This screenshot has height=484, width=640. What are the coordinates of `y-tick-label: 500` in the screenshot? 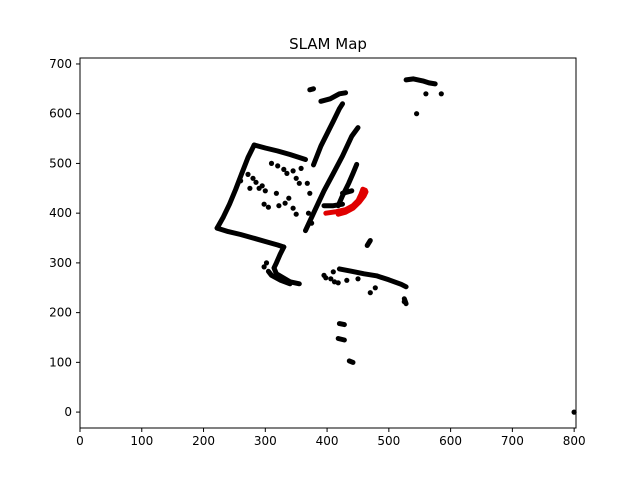 It's located at (60, 163).